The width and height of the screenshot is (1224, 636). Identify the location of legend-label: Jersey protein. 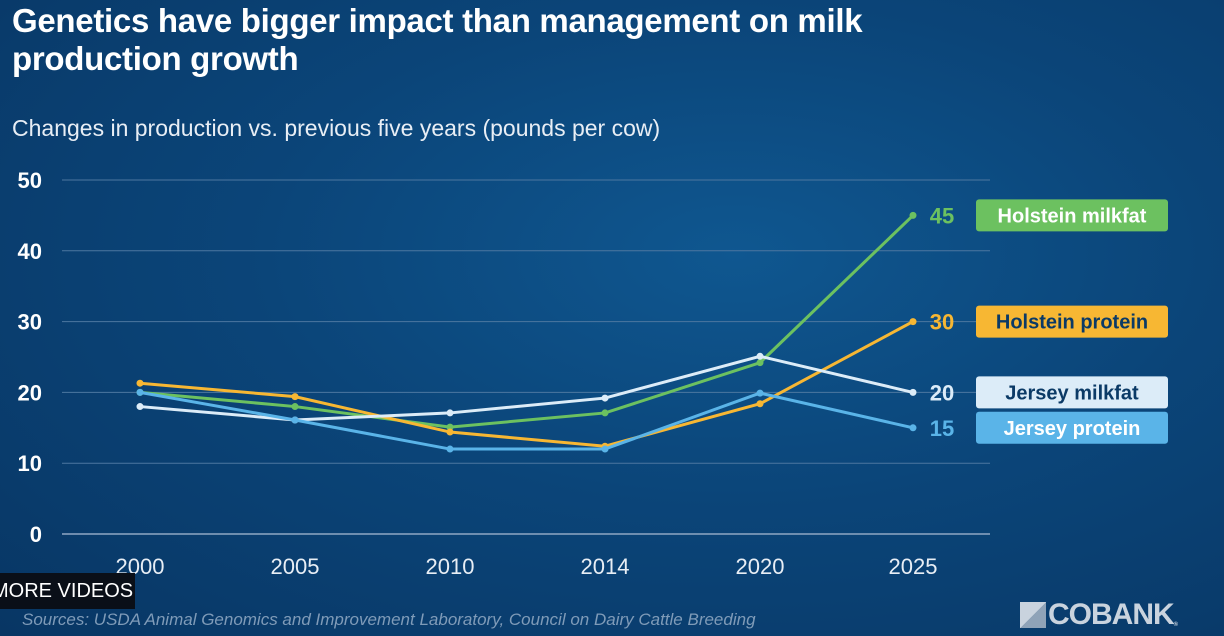
(1072, 429).